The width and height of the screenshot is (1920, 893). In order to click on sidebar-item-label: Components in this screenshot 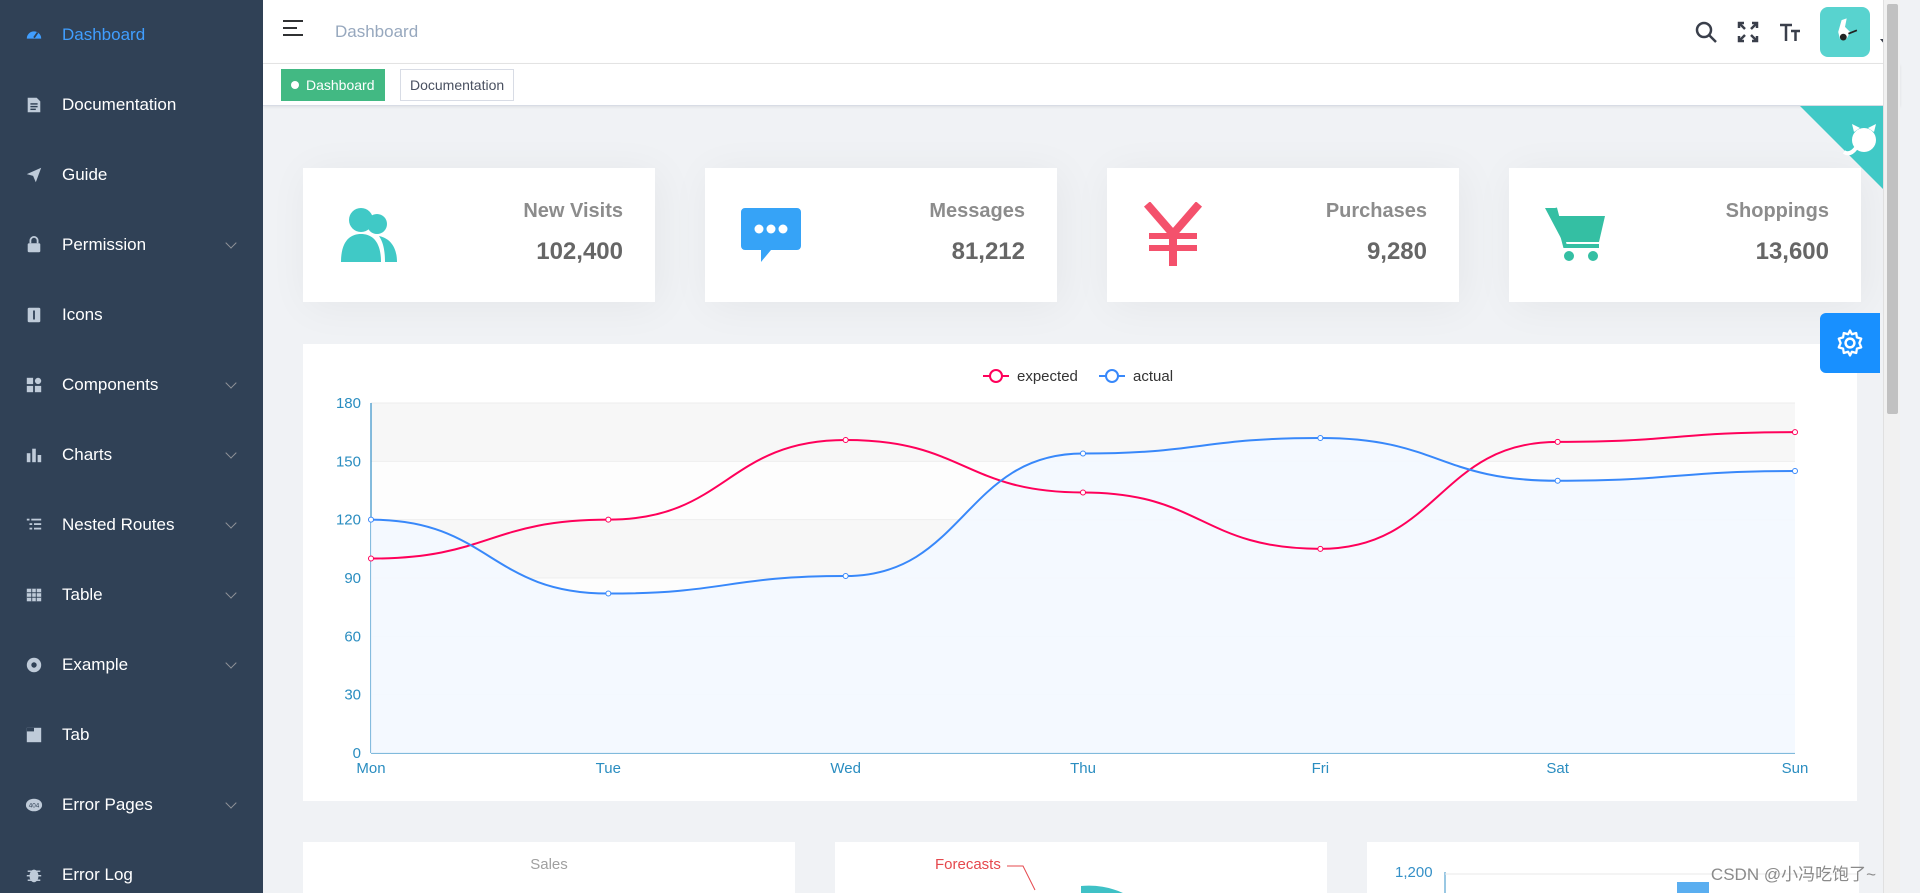, I will do `click(110, 384)`.